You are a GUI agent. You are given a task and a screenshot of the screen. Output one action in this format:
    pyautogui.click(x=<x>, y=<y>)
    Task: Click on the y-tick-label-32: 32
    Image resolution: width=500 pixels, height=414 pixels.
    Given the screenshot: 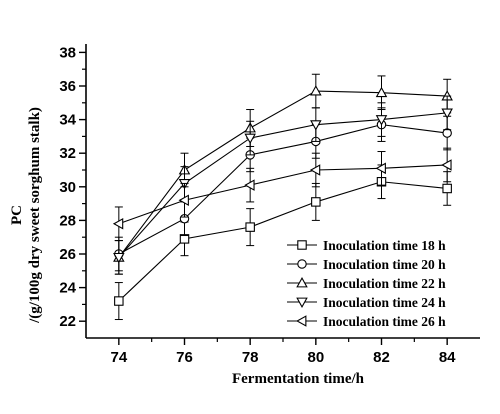 What is the action you would take?
    pyautogui.click(x=67, y=153)
    